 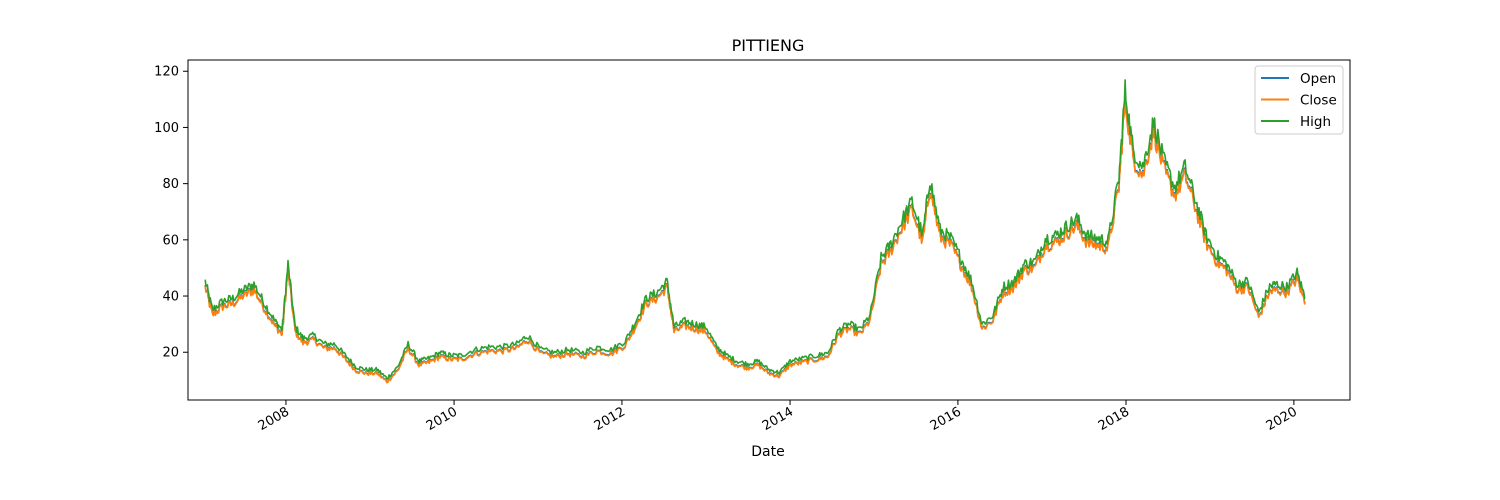 I want to click on y-tick-label: 100, so click(x=166, y=128).